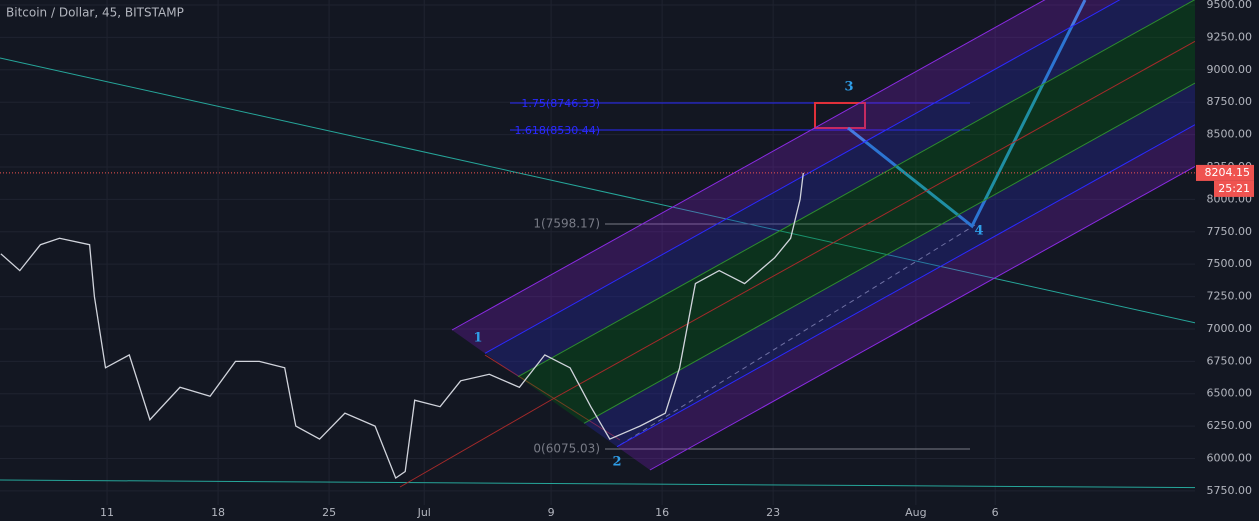  I want to click on y-tick-label: 5750.00, so click(1230, 490).